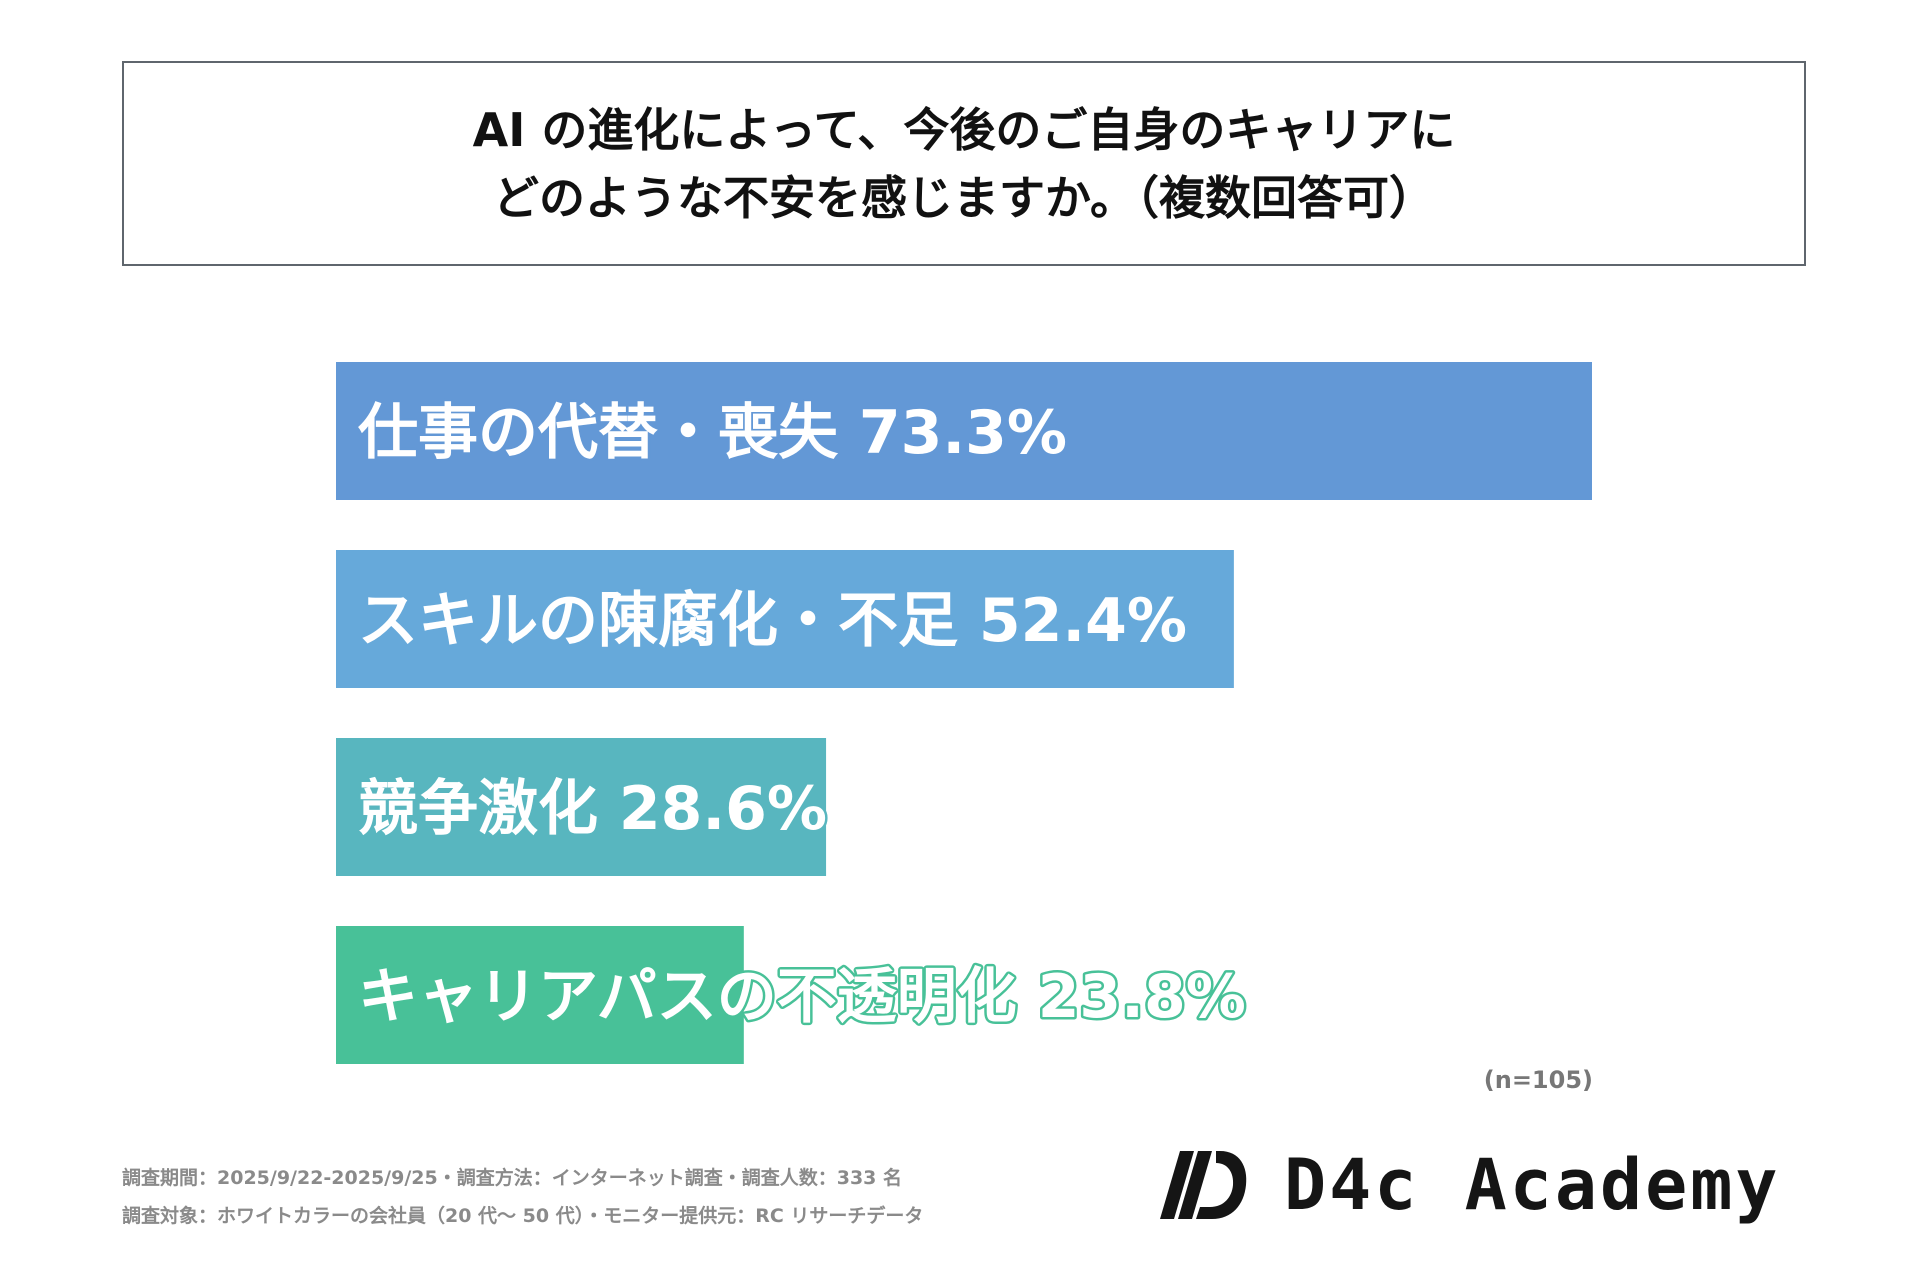 This screenshot has width=1920, height=1280. I want to click on question-title-line-1: AI の進化によって、今後のご自身のキャリアに, so click(964, 129).